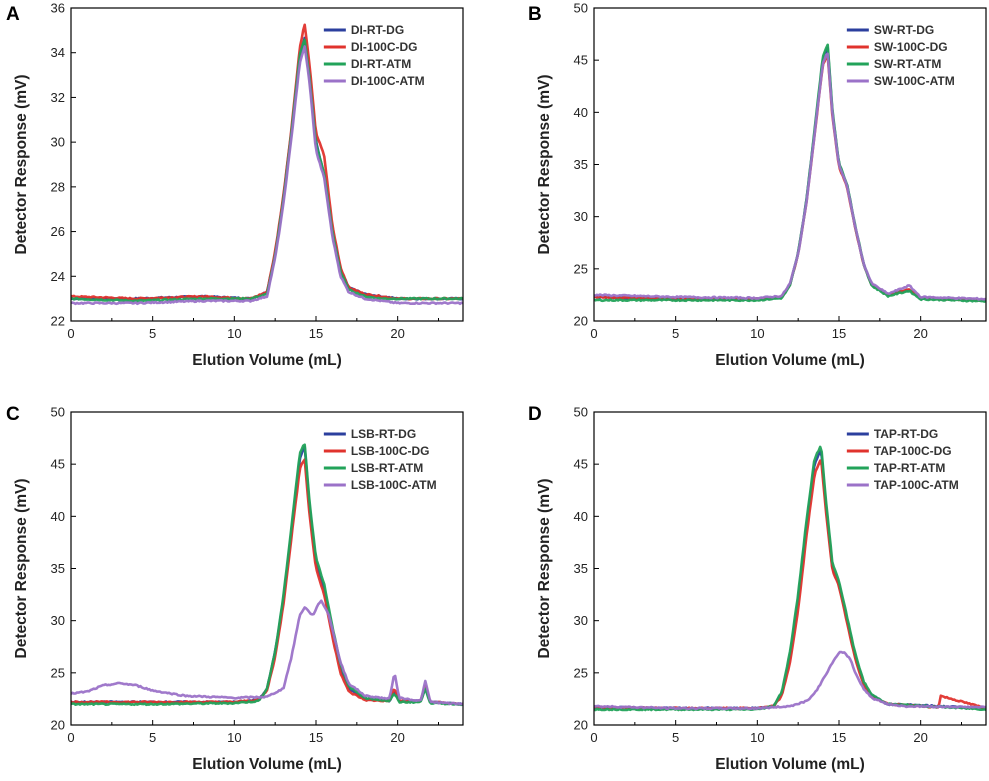 The height and width of the screenshot is (781, 989). Describe the element at coordinates (384, 47) in the screenshot. I see `legend-entry: DI-100C-DG` at that location.